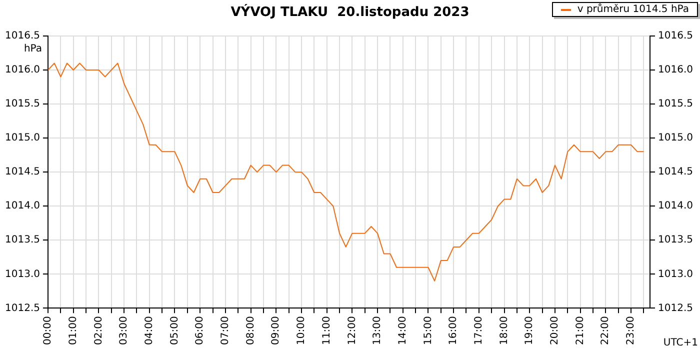  Describe the element at coordinates (22, 104) in the screenshot. I see `y-tick-label: 1015.5` at that location.